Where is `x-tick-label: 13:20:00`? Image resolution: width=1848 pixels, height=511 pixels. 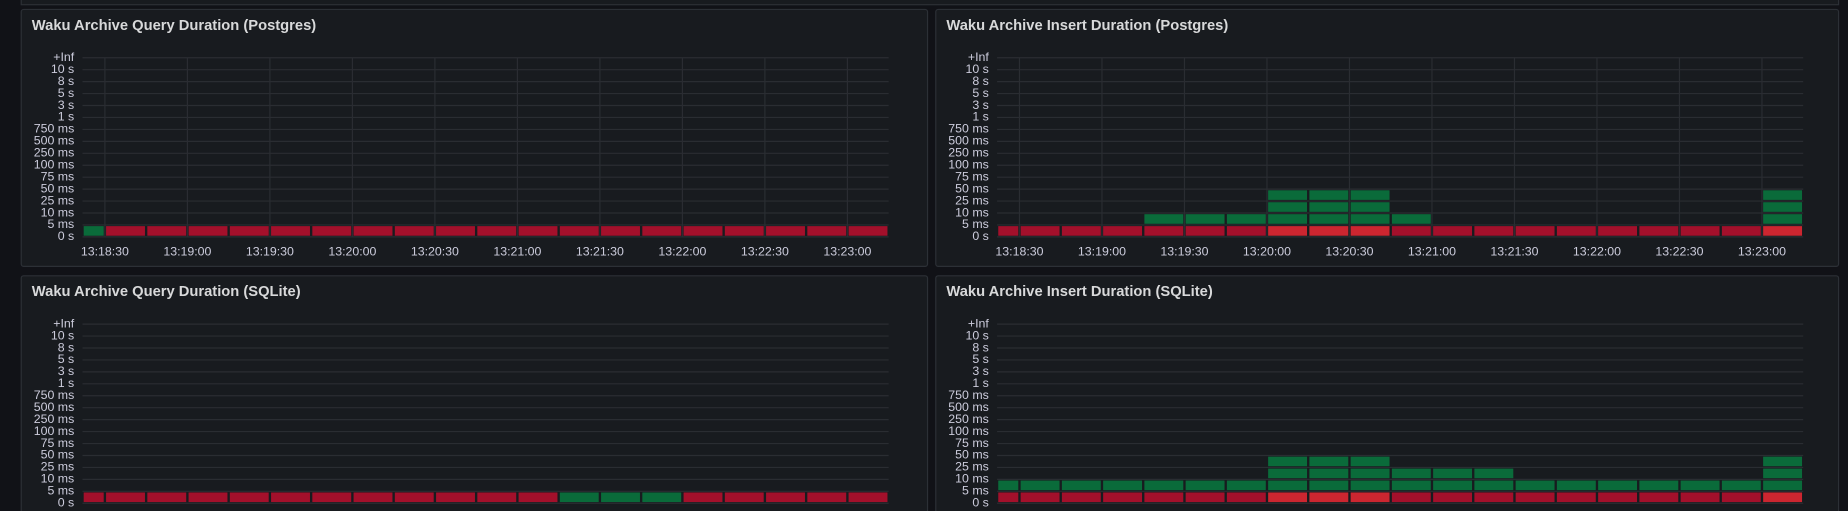 x-tick-label: 13:20:00 is located at coordinates (1267, 251).